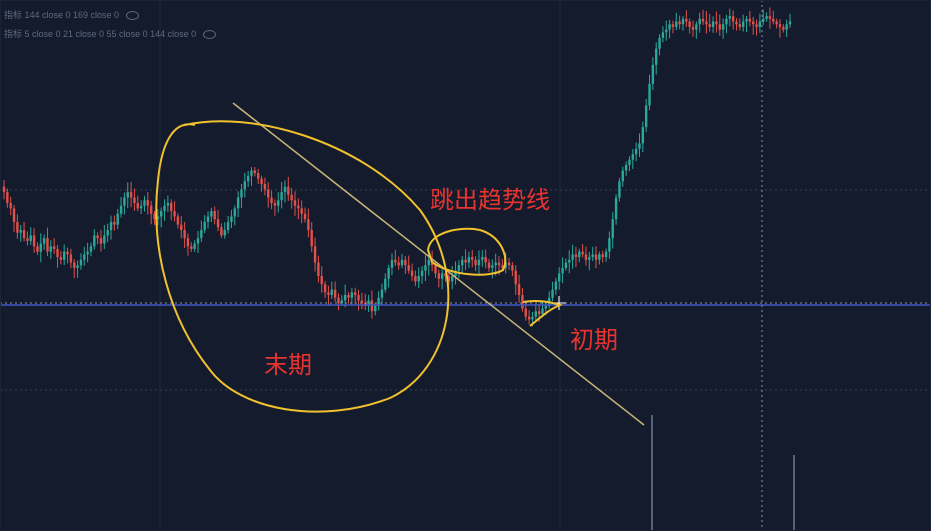  I want to click on indicator-legend-1: 指标 144 close 0 169 close 0, so click(71, 14).